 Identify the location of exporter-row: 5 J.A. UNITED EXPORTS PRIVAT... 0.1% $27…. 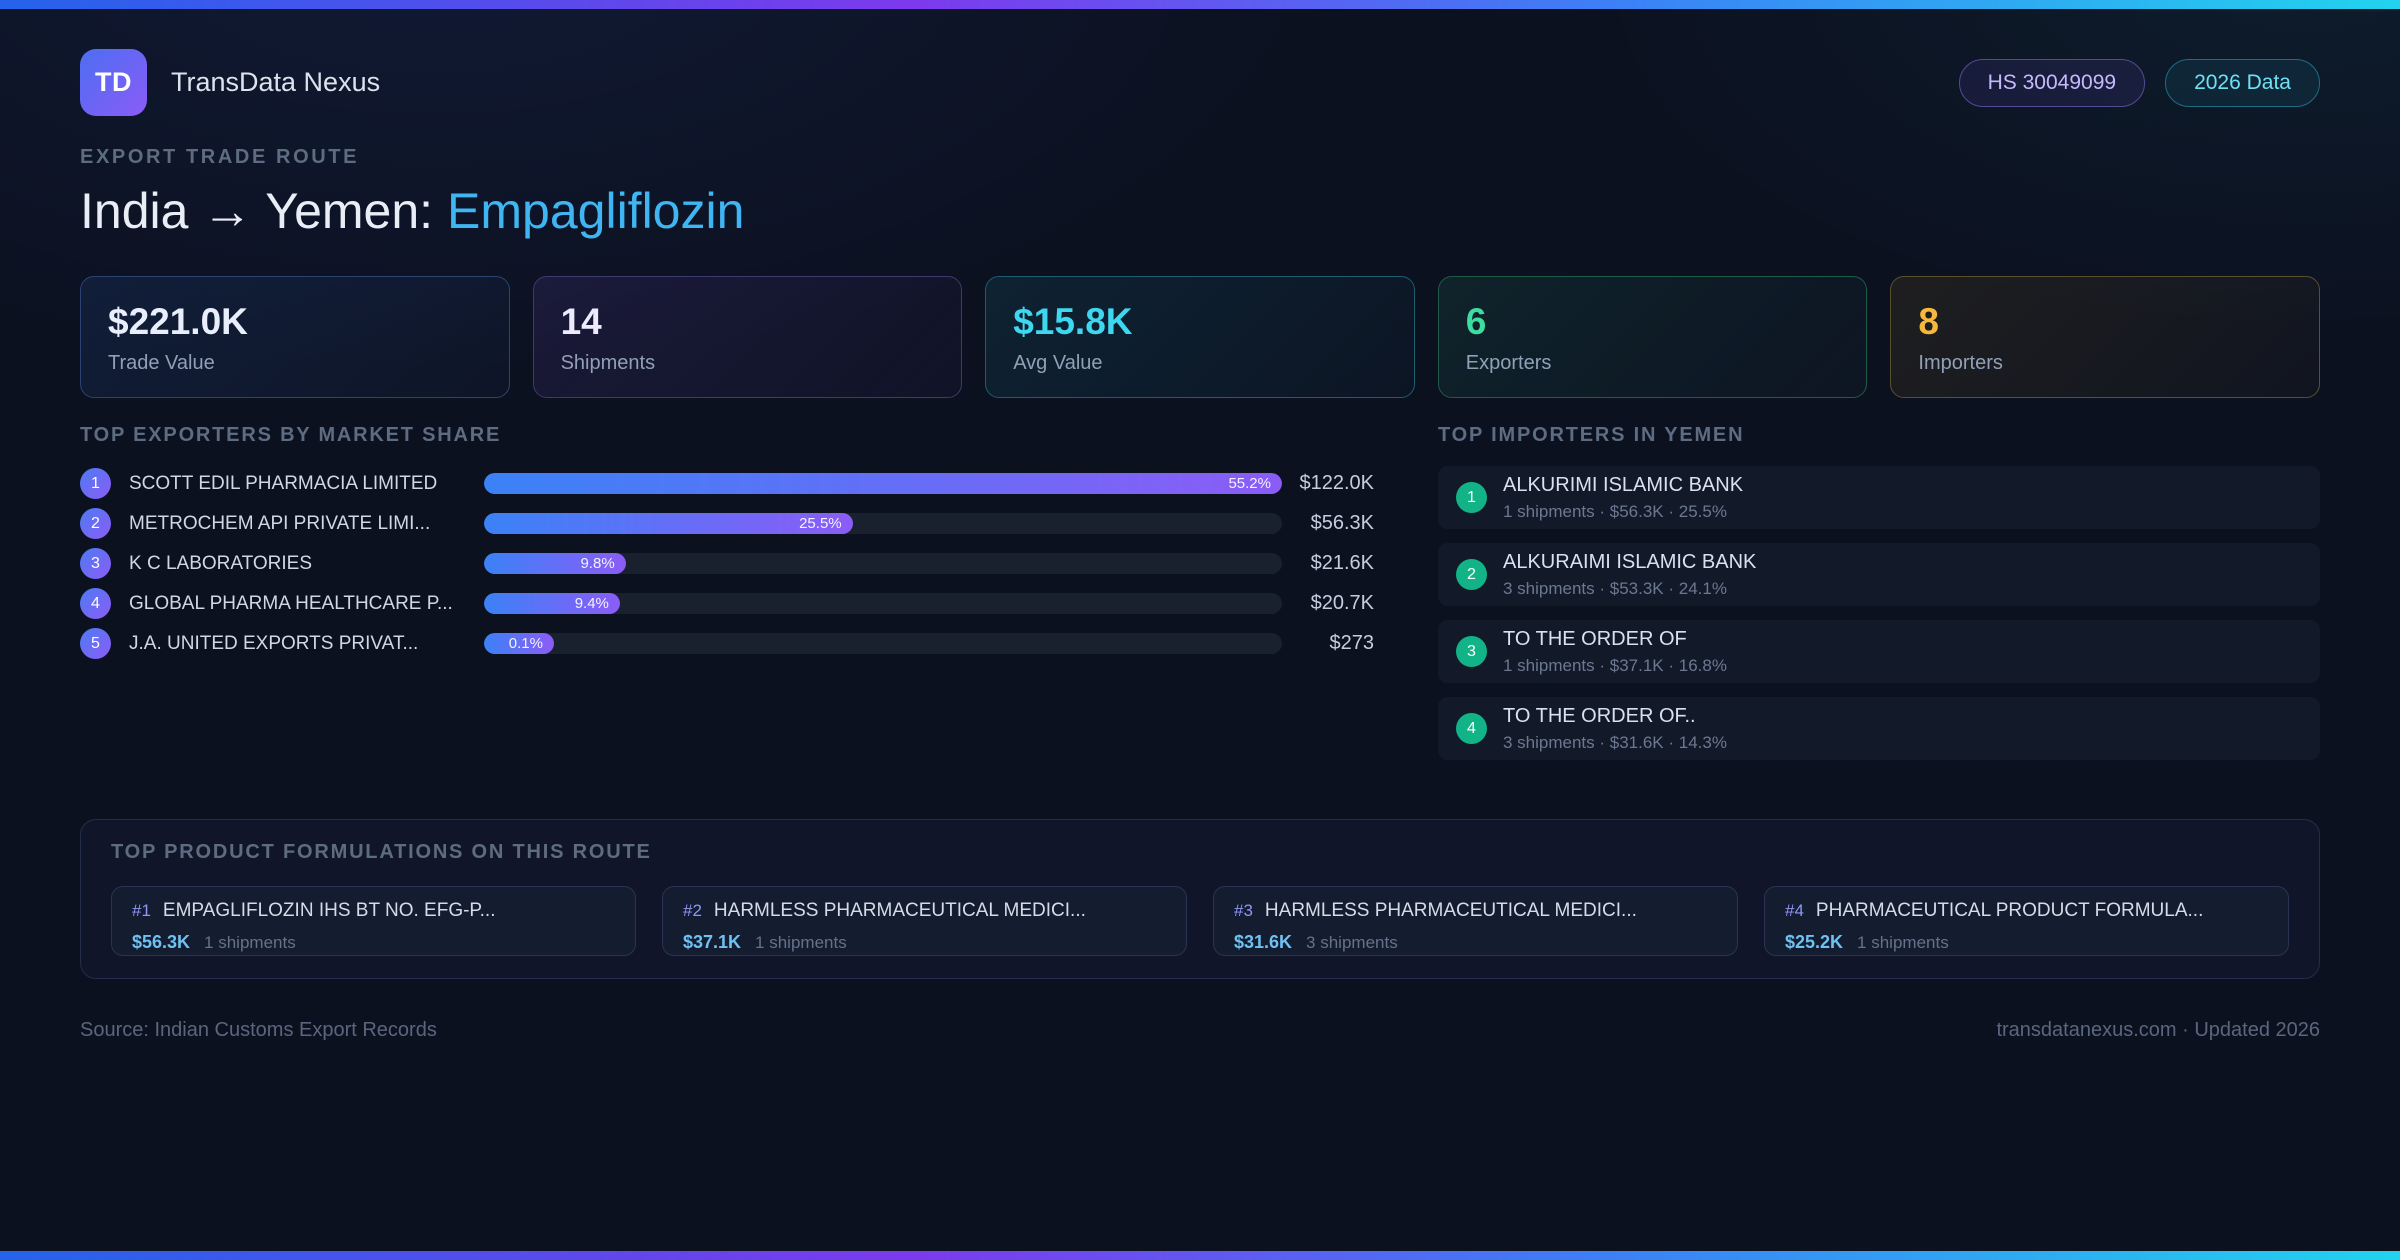
(727, 643).